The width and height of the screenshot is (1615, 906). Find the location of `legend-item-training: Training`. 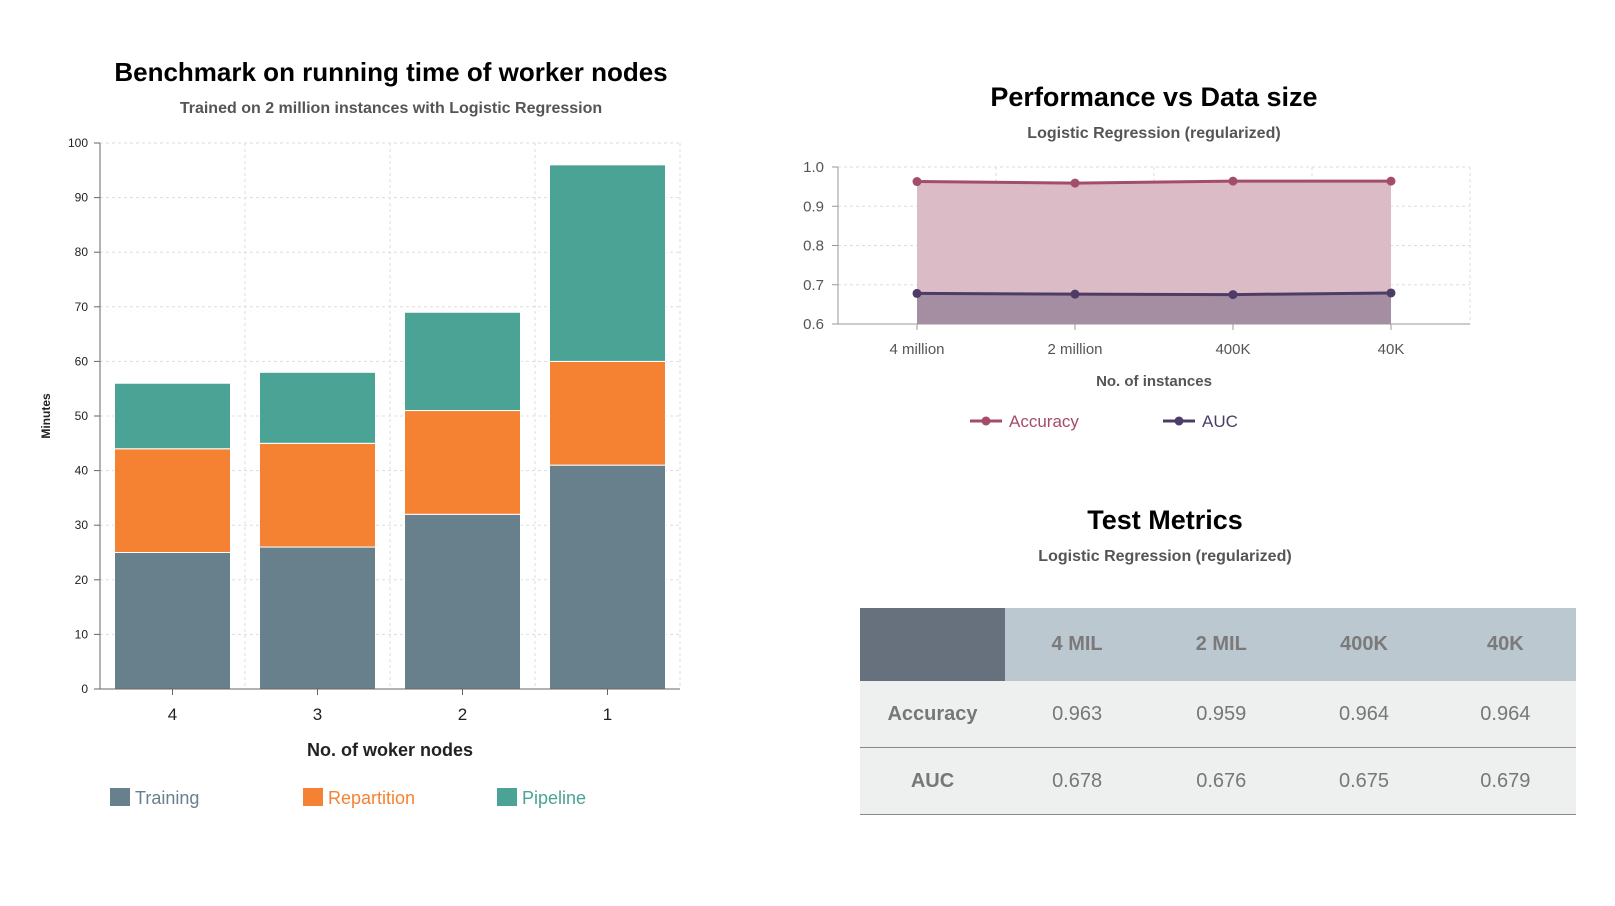

legend-item-training: Training is located at coordinates (167, 798).